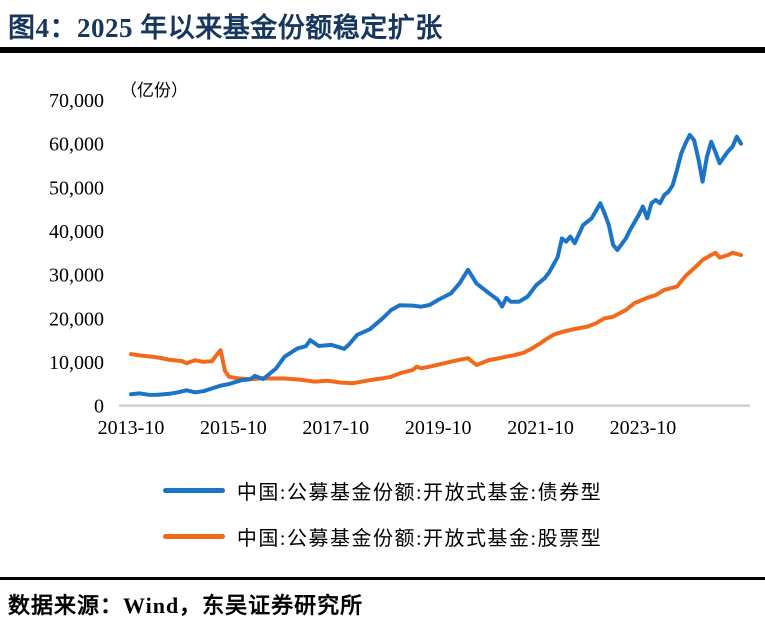 The image size is (765, 639). Describe the element at coordinates (76, 232) in the screenshot. I see `y-tick-label: 40,000` at that location.